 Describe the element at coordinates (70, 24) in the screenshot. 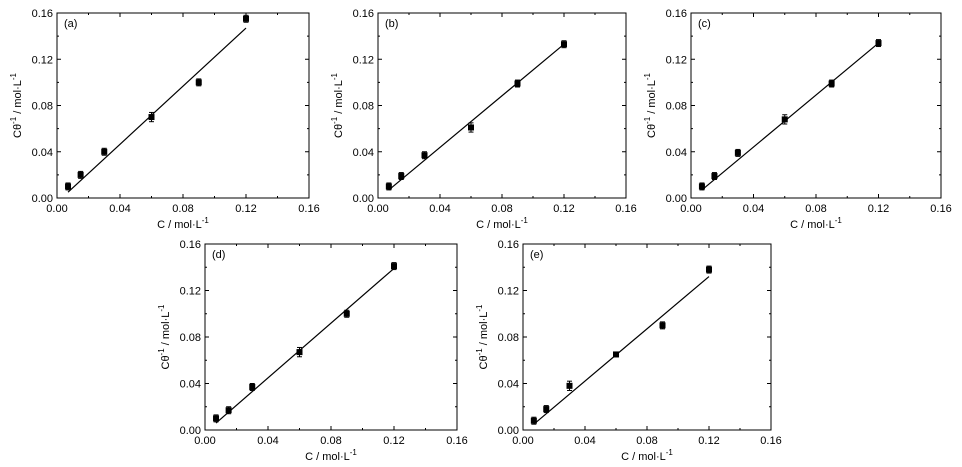

I see `panel-label: (a)` at that location.